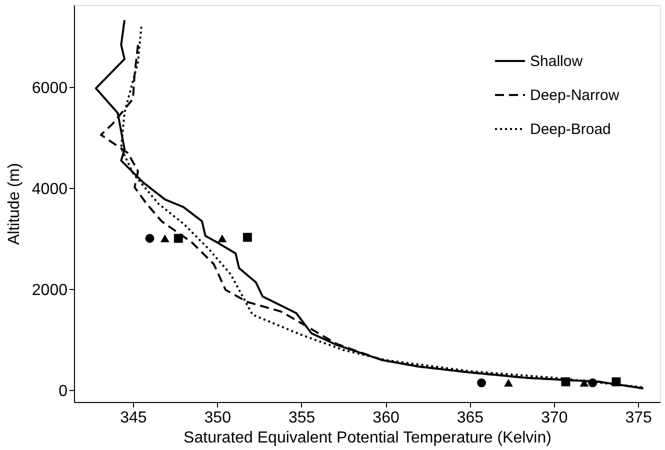 The height and width of the screenshot is (450, 665). I want to click on legend-label: Deep-Narrow, so click(575, 95).